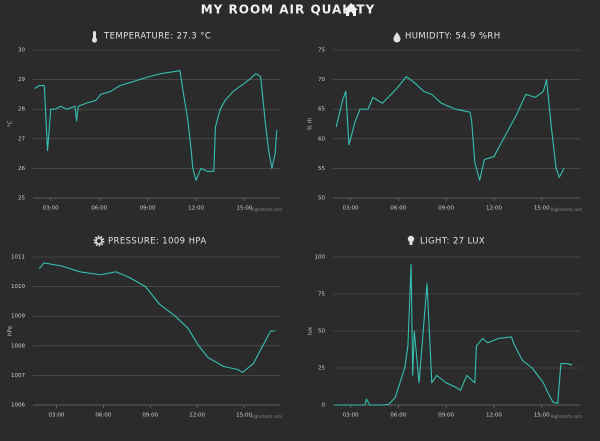 Image resolution: width=600 pixels, height=441 pixels. I want to click on y-axis-label: % rh, so click(311, 123).